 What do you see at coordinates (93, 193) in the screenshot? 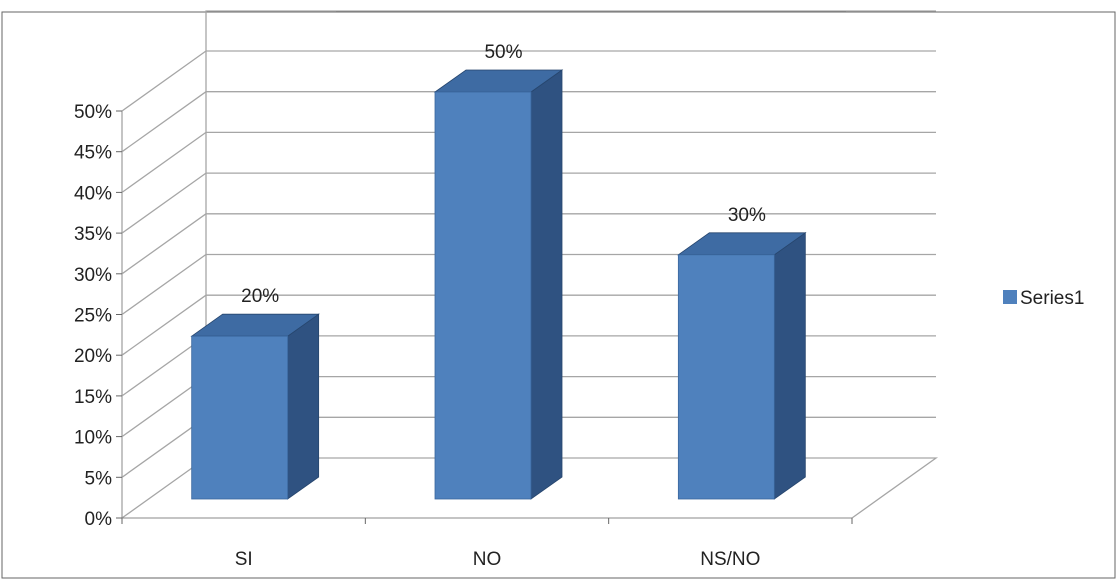
I see `y-tick-label: 40%` at bounding box center [93, 193].